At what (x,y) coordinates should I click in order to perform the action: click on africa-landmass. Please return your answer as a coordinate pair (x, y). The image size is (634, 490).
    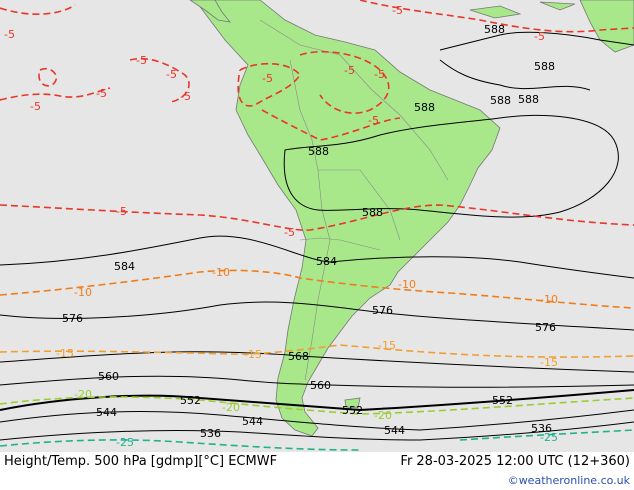
    Looking at the image, I should click on (606, 26).